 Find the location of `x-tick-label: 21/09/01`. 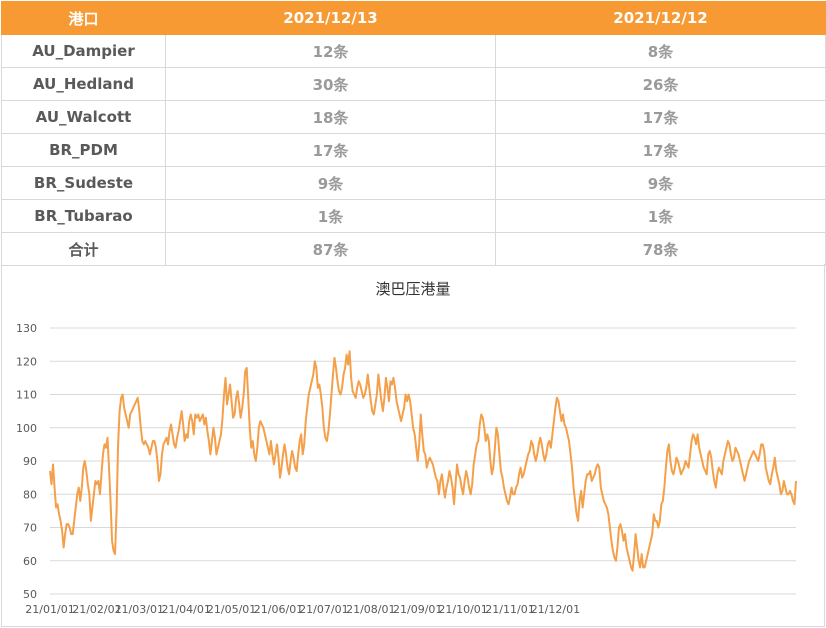

x-tick-label: 21/09/01 is located at coordinates (417, 609).